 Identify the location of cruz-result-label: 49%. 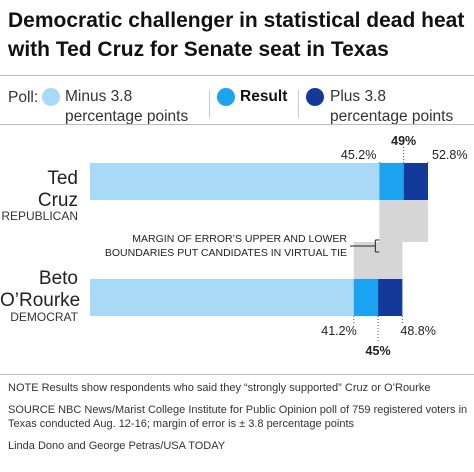
(403, 141).